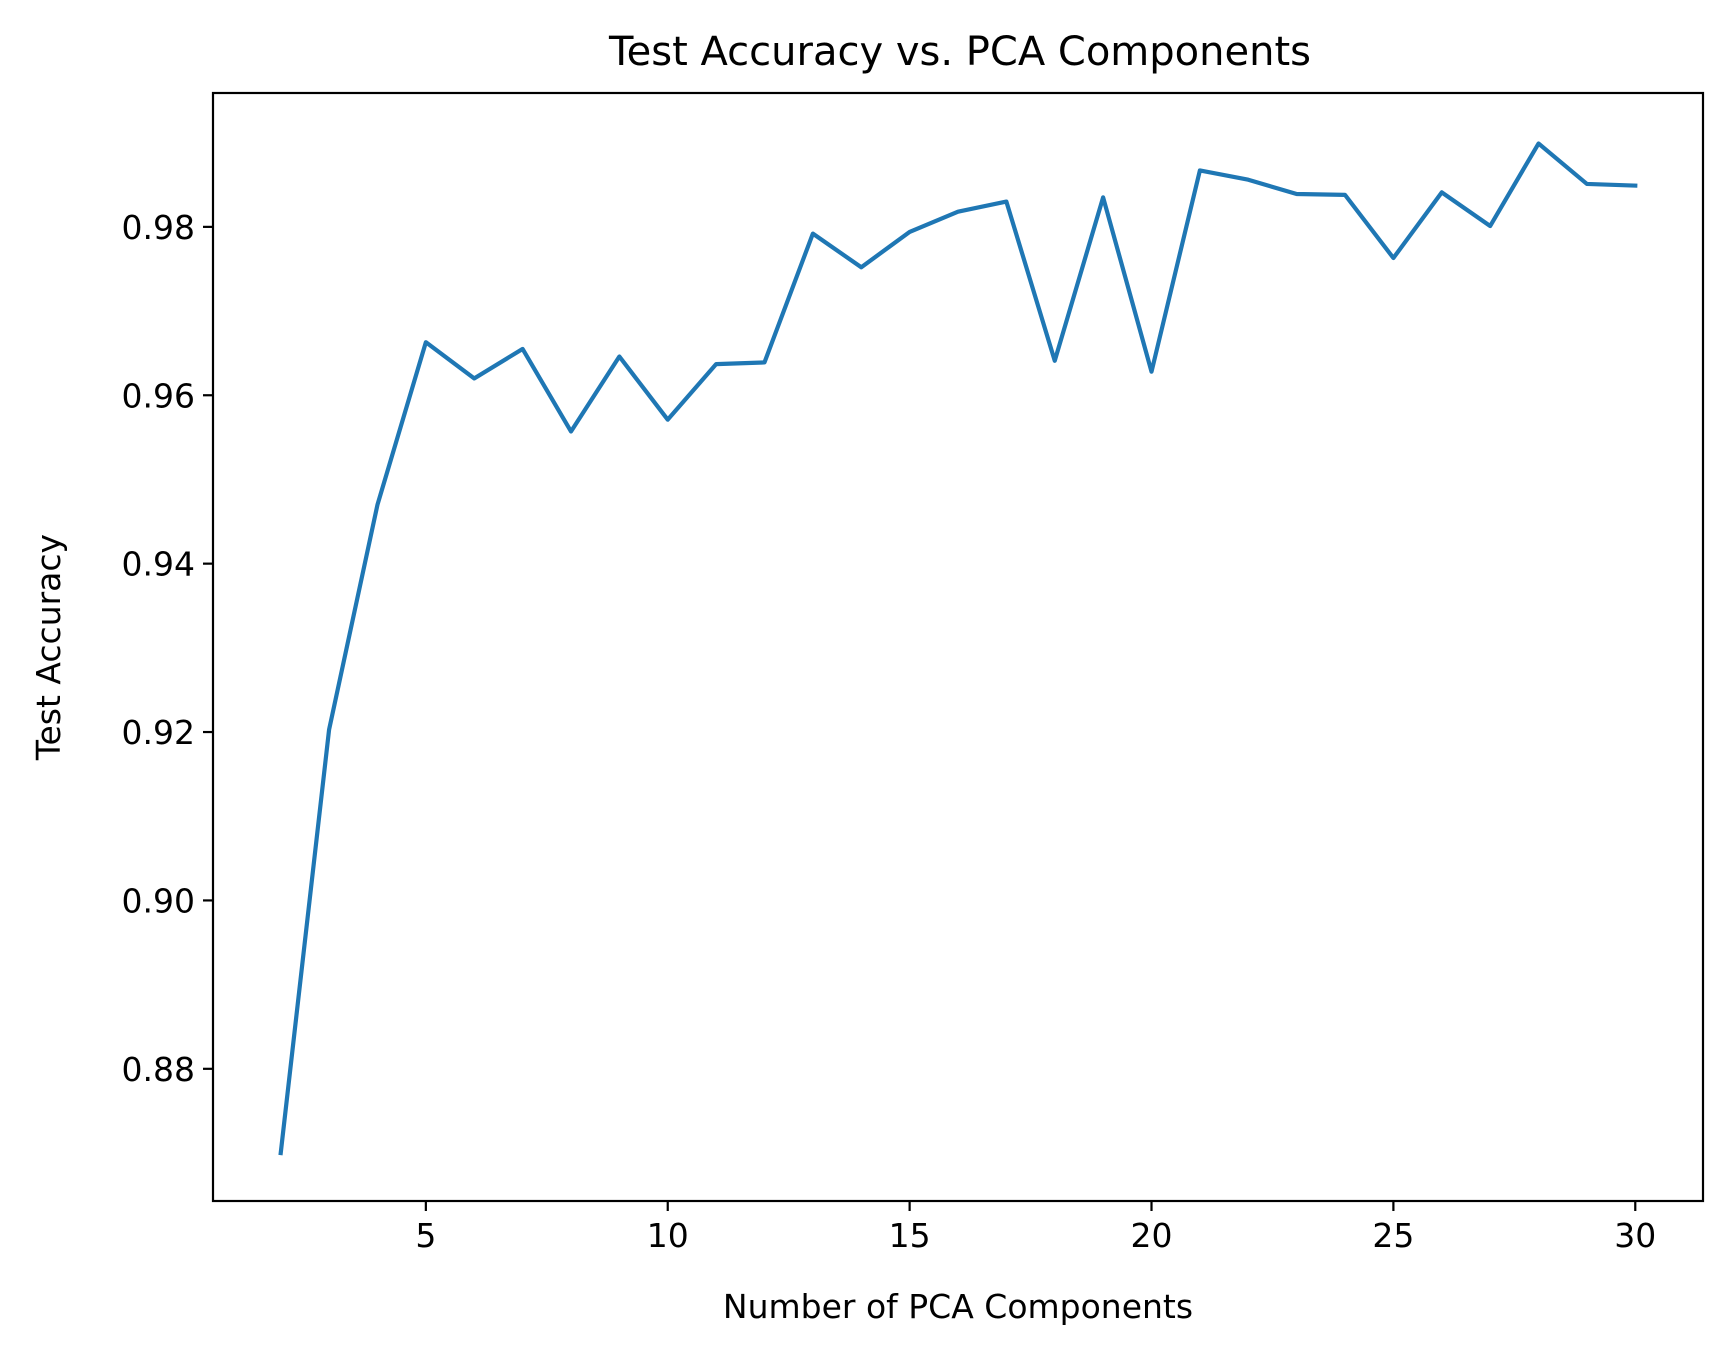 This screenshot has height=1361, width=1728. I want to click on y-tick-label: 0.98, so click(158, 227).